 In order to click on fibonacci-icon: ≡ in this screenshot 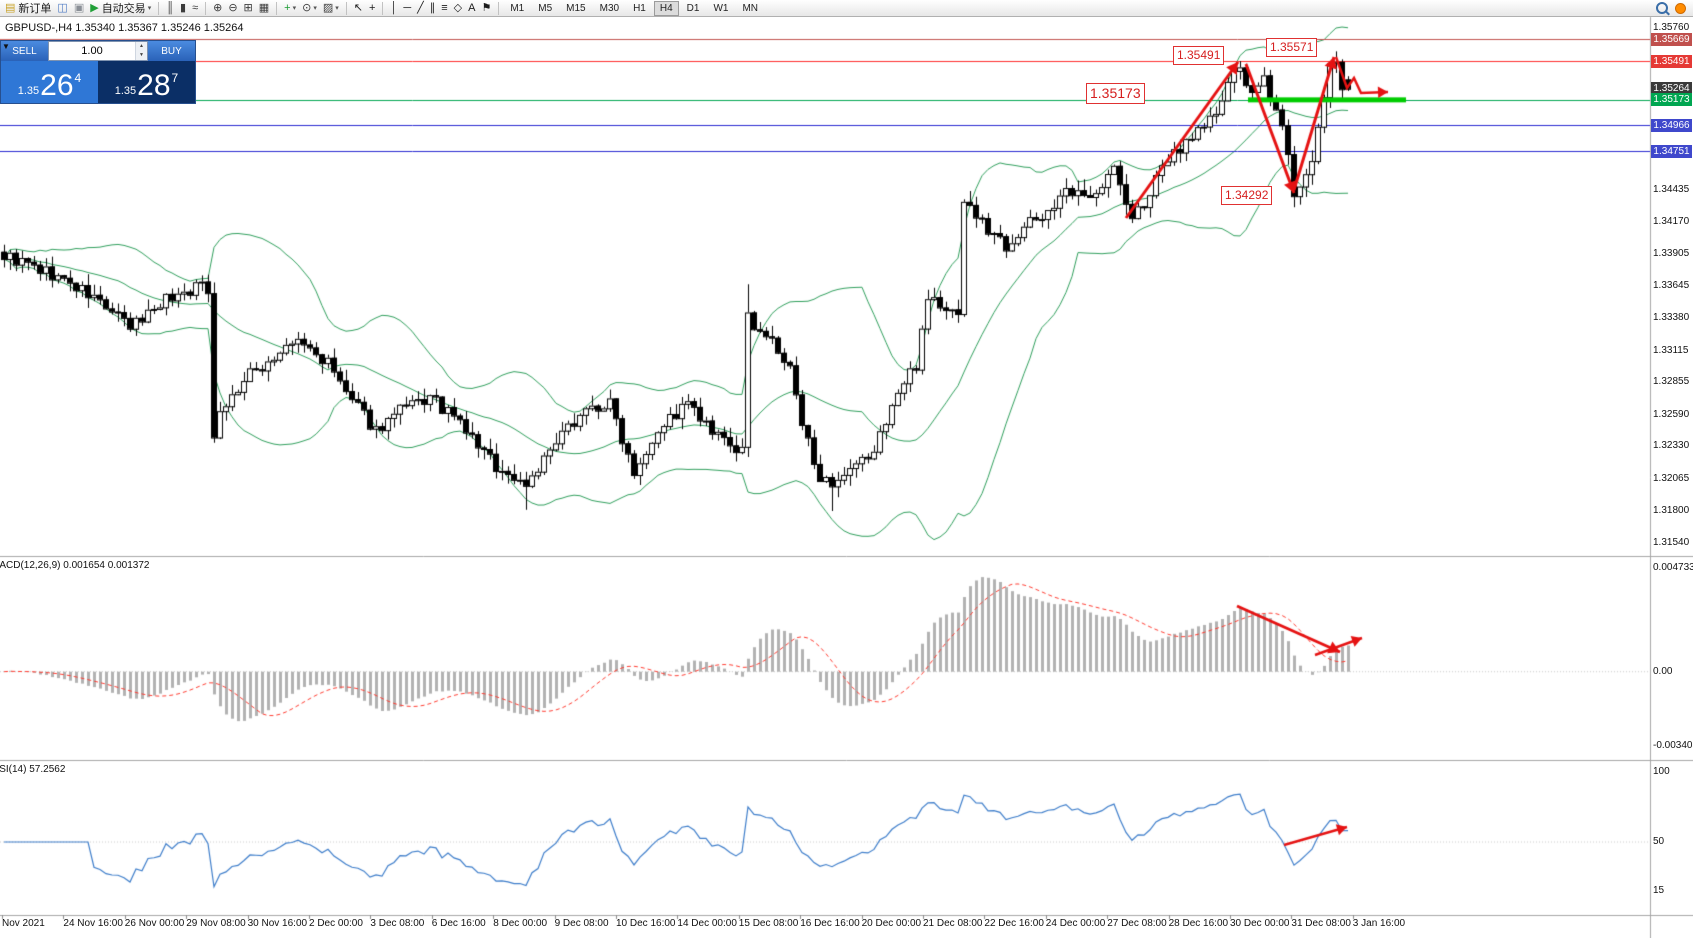, I will do `click(444, 8)`.